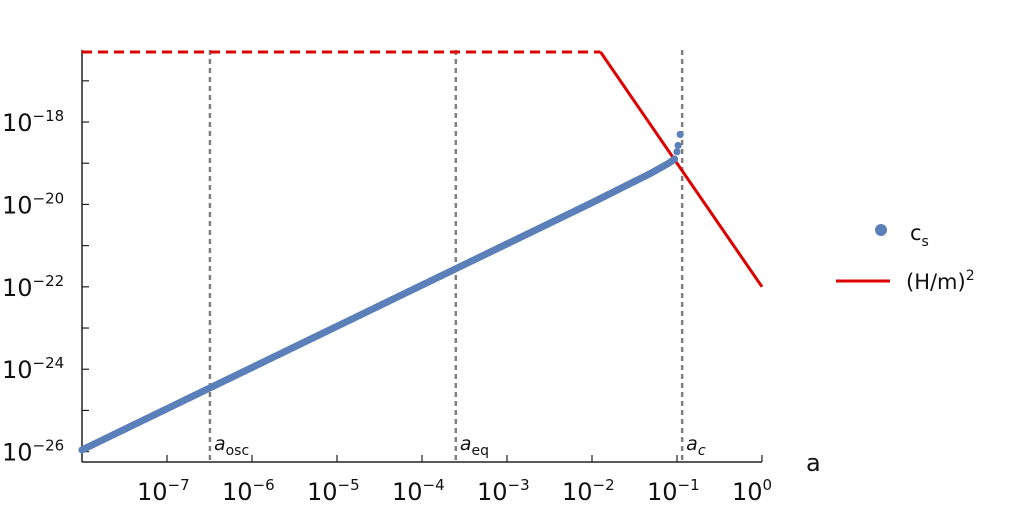 The height and width of the screenshot is (510, 1011). Describe the element at coordinates (33, 369) in the screenshot. I see `y-tick-label: 10−24` at that location.